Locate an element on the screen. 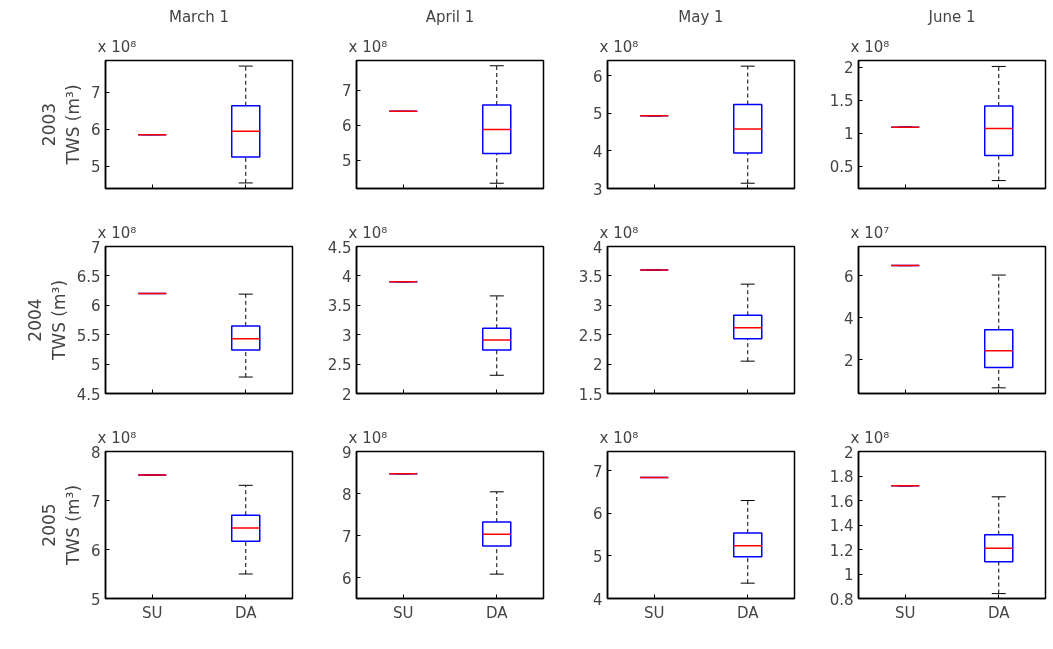  chart-title: June 1 is located at coordinates (951, 16).